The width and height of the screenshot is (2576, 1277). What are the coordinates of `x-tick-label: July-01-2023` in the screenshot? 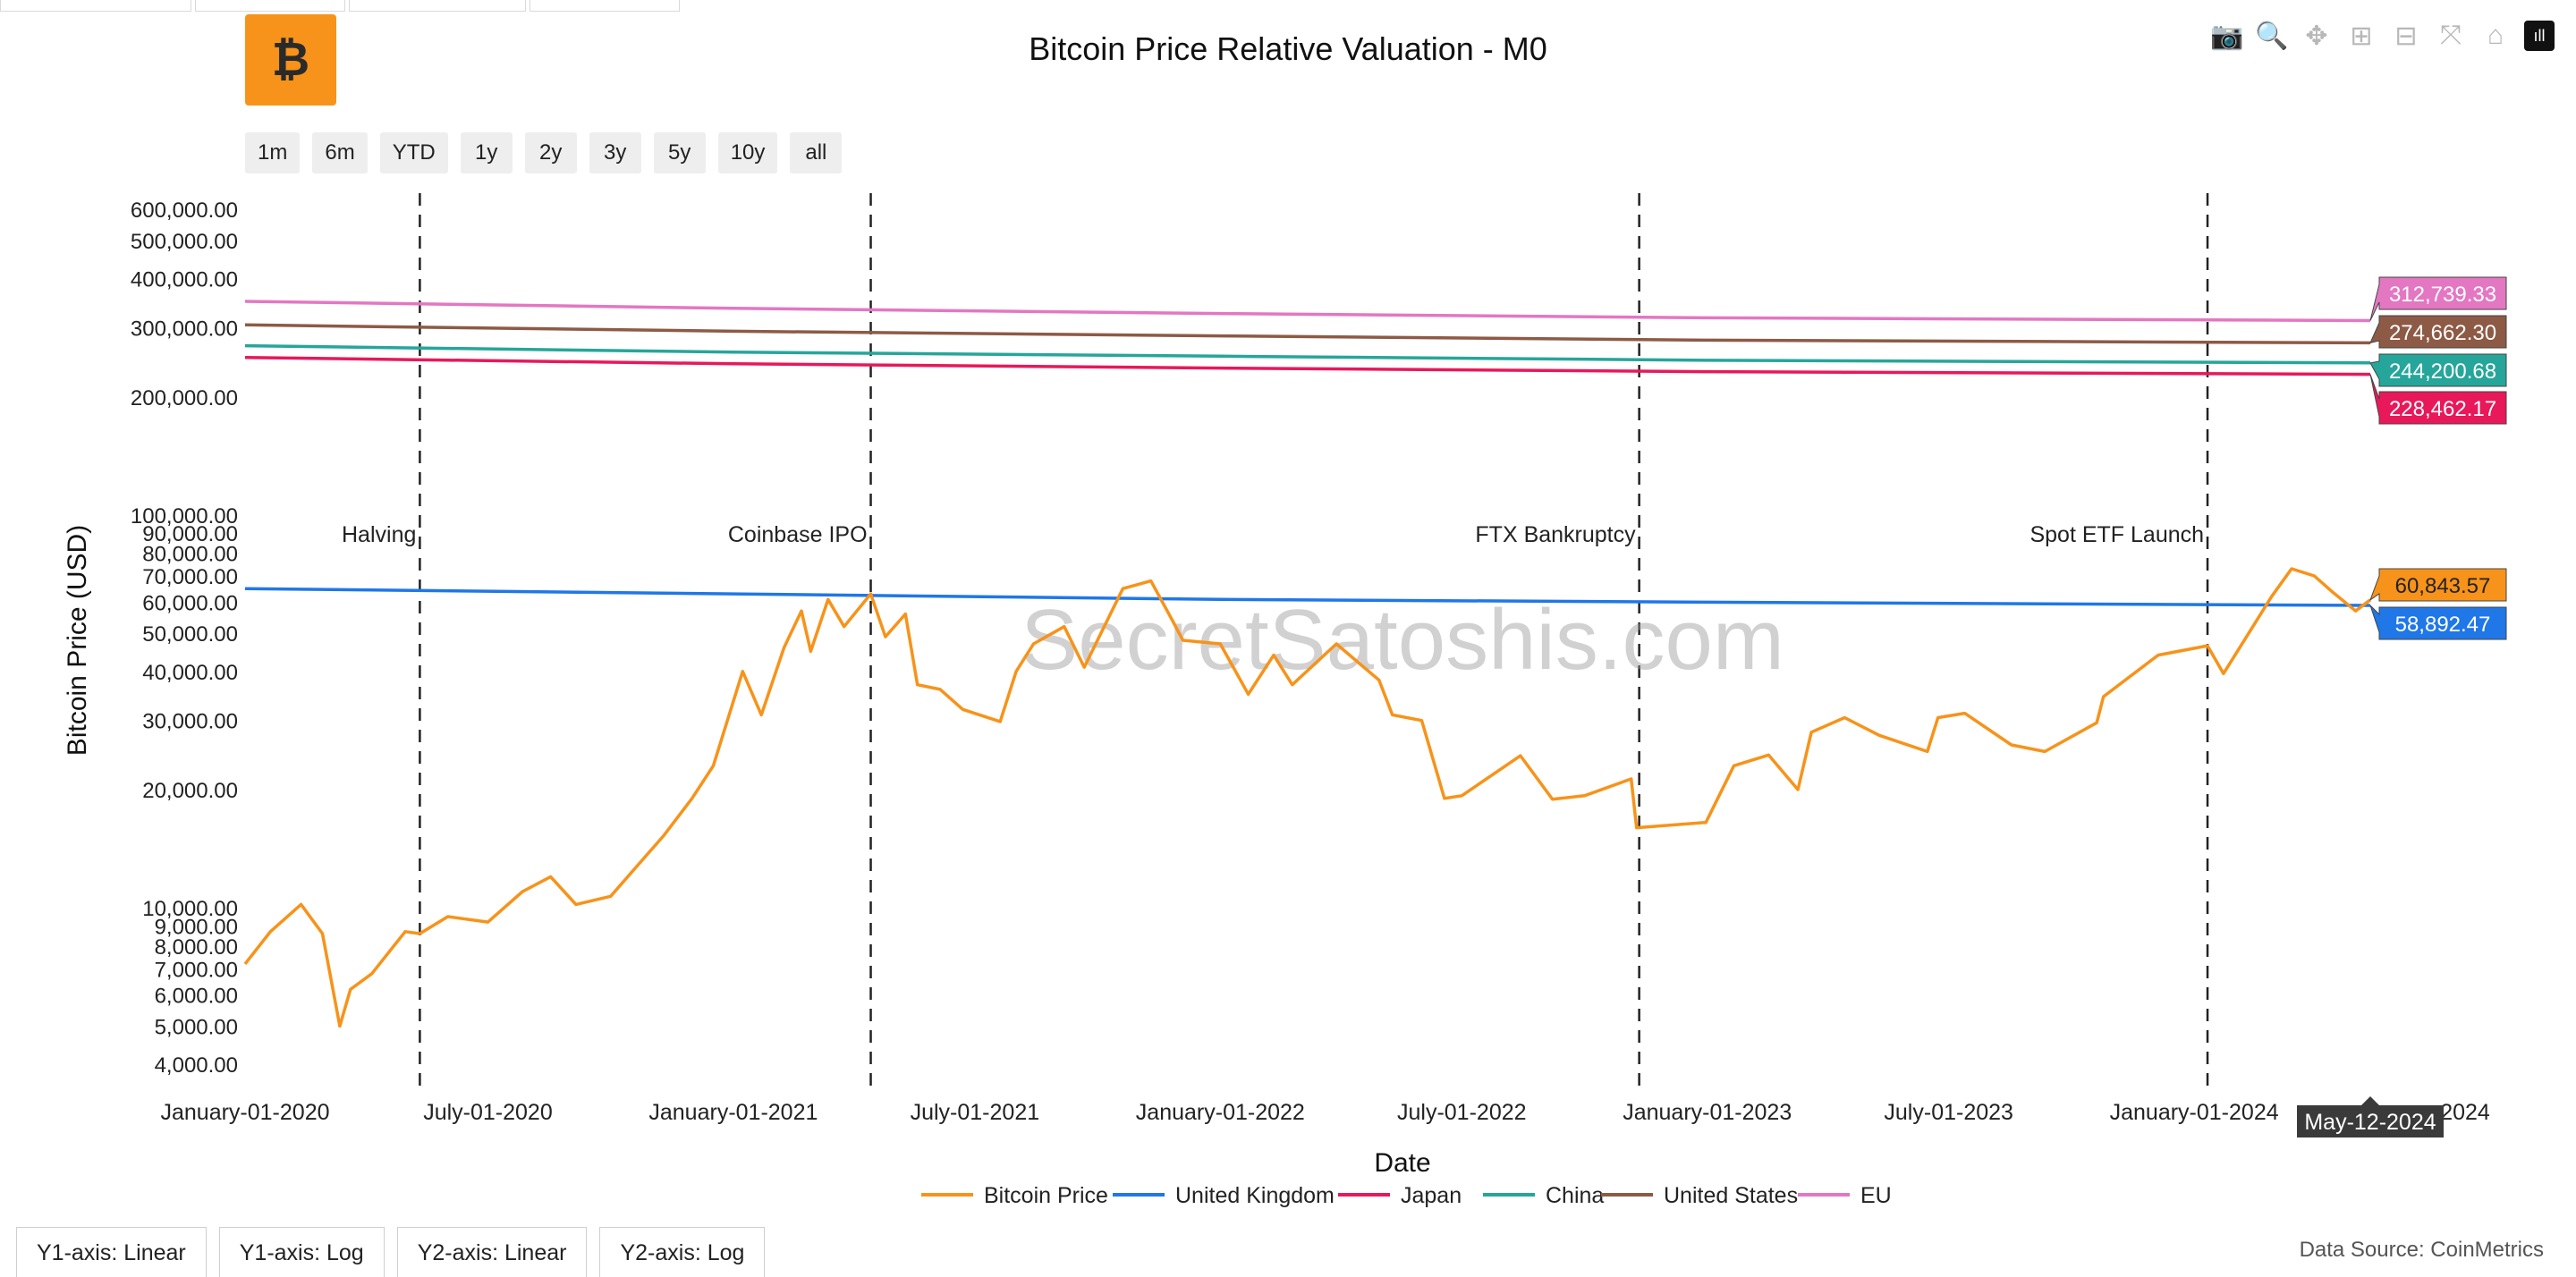 It's located at (1948, 1112).